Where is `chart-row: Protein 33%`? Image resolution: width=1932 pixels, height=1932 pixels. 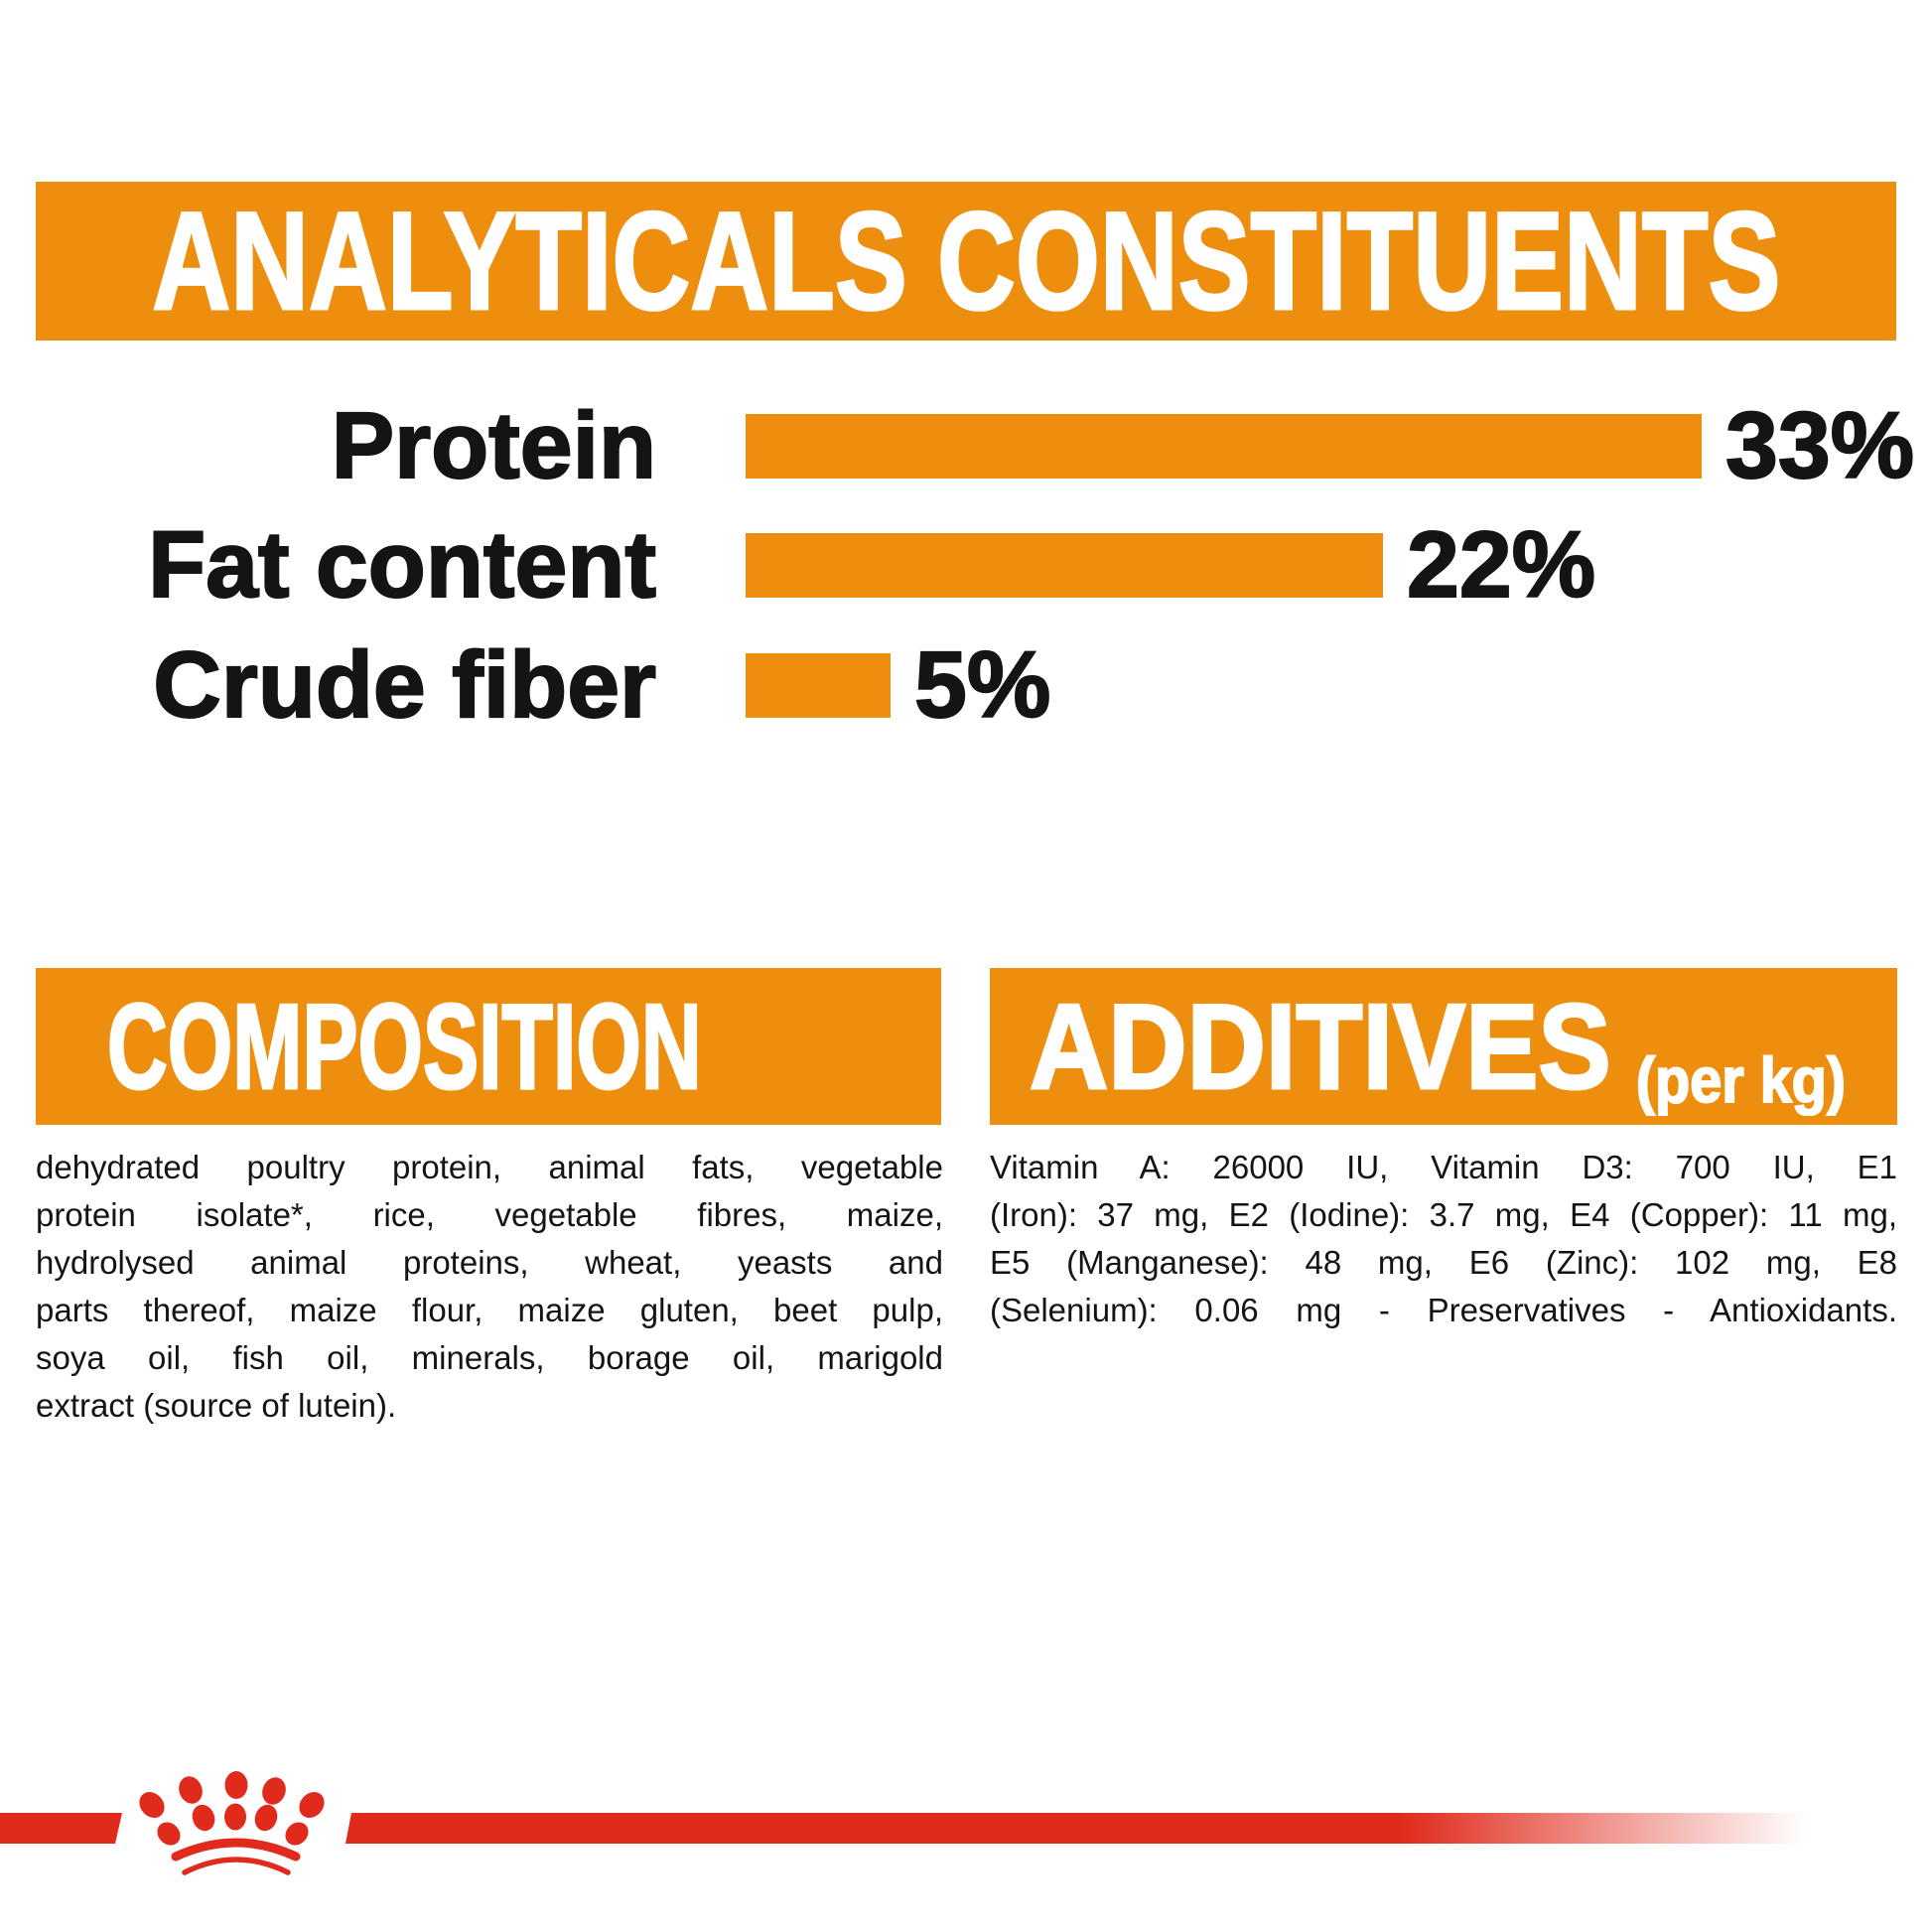
chart-row: Protein 33% is located at coordinates (975, 446).